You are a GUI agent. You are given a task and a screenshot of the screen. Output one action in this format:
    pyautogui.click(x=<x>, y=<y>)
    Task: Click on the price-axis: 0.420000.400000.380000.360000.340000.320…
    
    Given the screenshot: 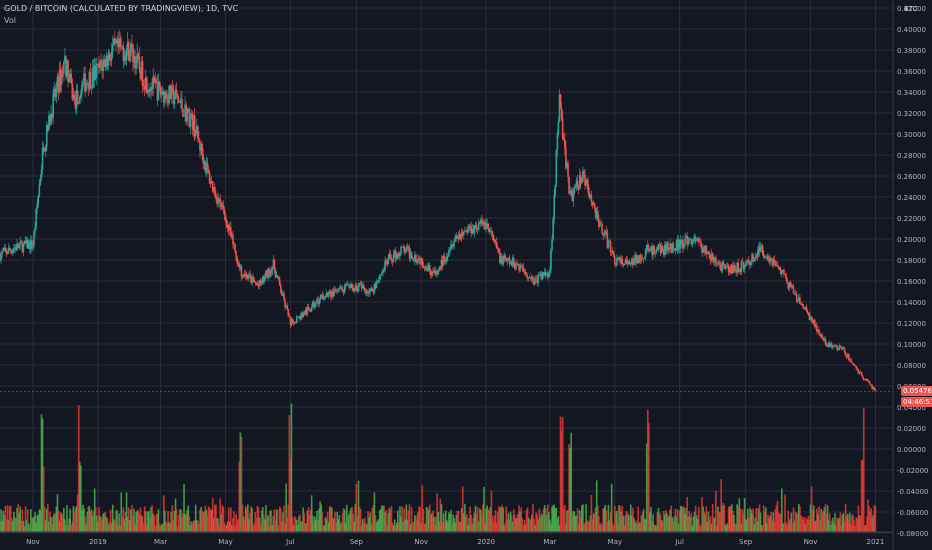 What is the action you would take?
    pyautogui.click(x=910, y=275)
    